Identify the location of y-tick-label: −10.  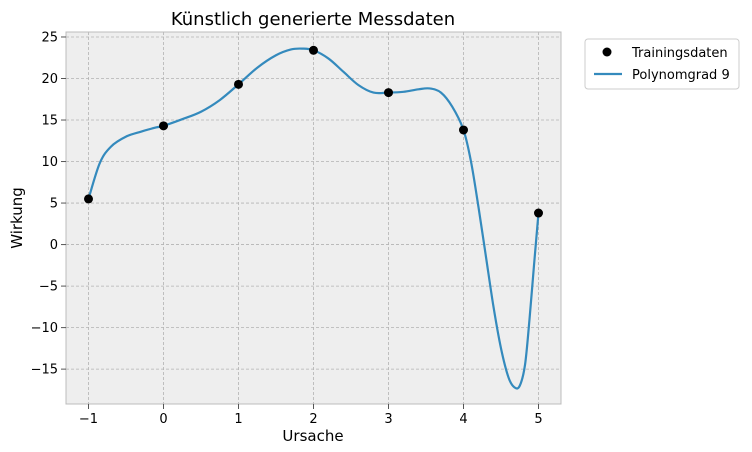
(44, 328).